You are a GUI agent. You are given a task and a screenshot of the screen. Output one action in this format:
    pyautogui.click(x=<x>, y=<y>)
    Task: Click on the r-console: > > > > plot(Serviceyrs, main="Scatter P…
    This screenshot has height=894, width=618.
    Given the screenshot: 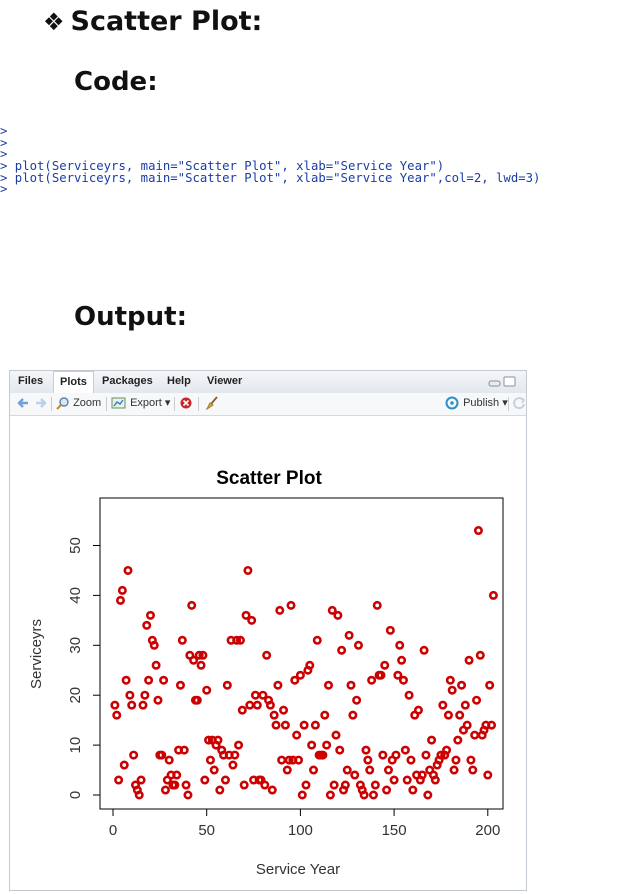 What is the action you would take?
    pyautogui.click(x=309, y=160)
    